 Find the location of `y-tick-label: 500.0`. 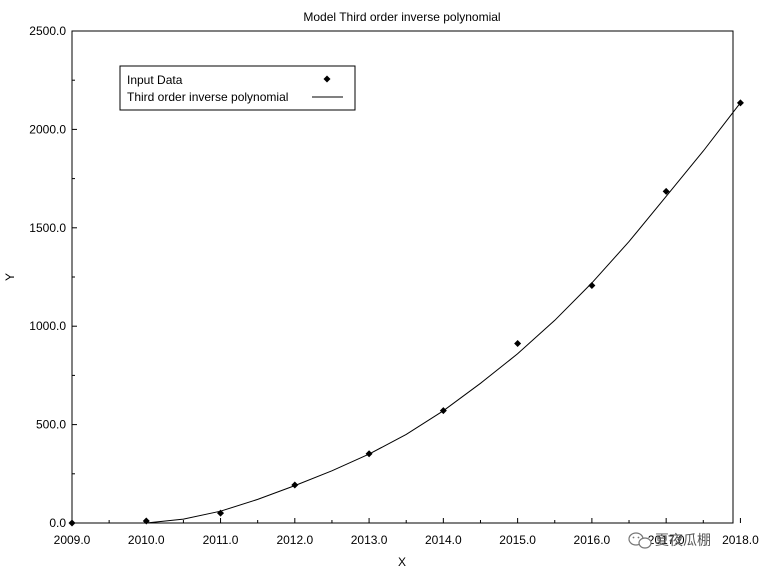

y-tick-label: 500.0 is located at coordinates (51, 425).